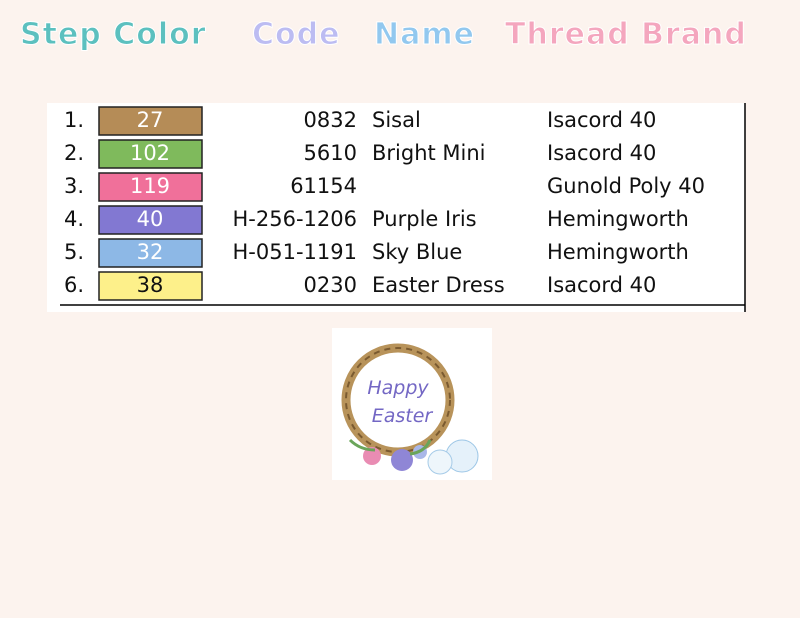 The width and height of the screenshot is (800, 618). I want to click on name: Sisal, so click(396, 120).